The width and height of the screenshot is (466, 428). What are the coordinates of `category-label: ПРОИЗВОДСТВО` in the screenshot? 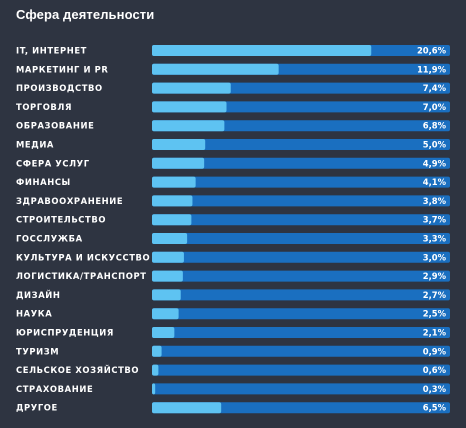 It's located at (59, 88).